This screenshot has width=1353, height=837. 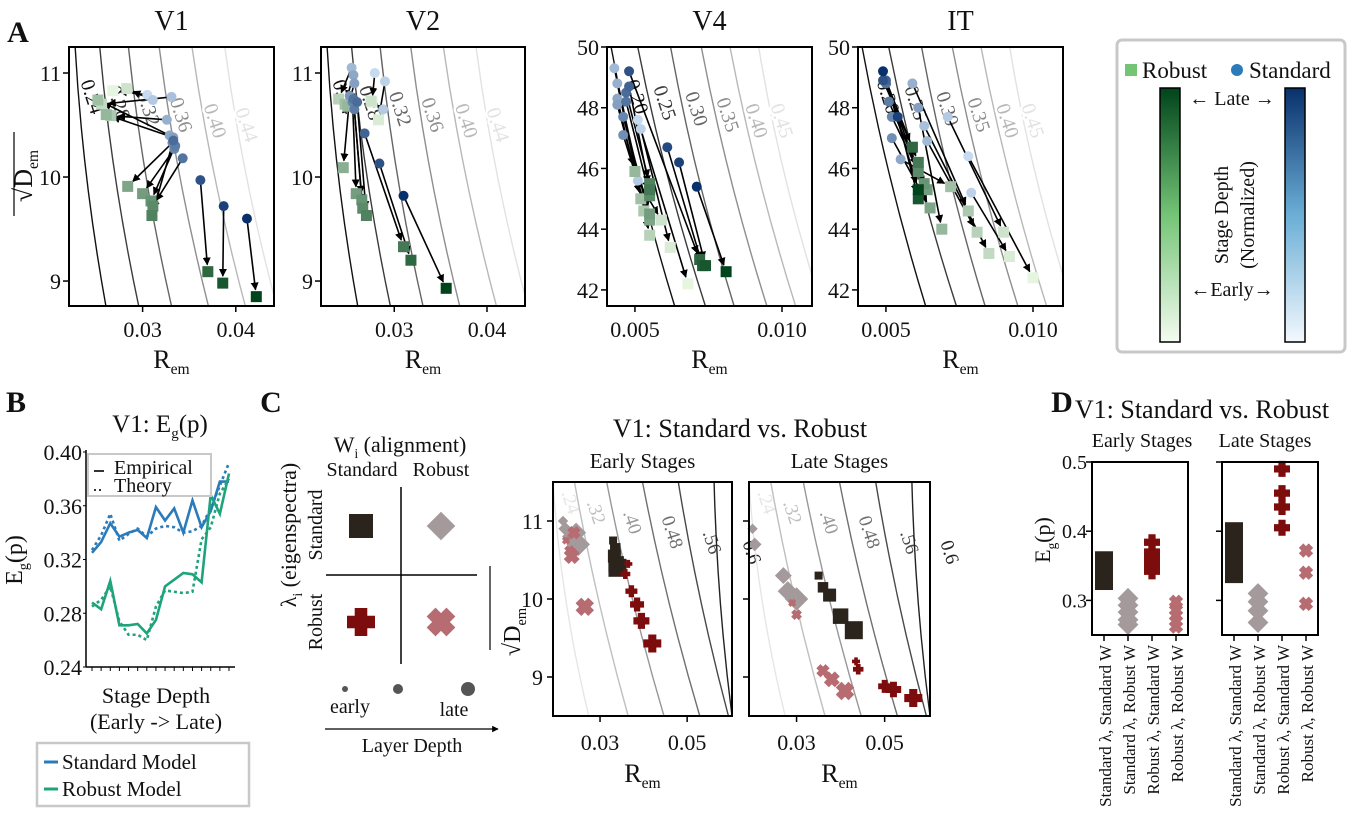 I want to click on late-size-dot, so click(x=468, y=689).